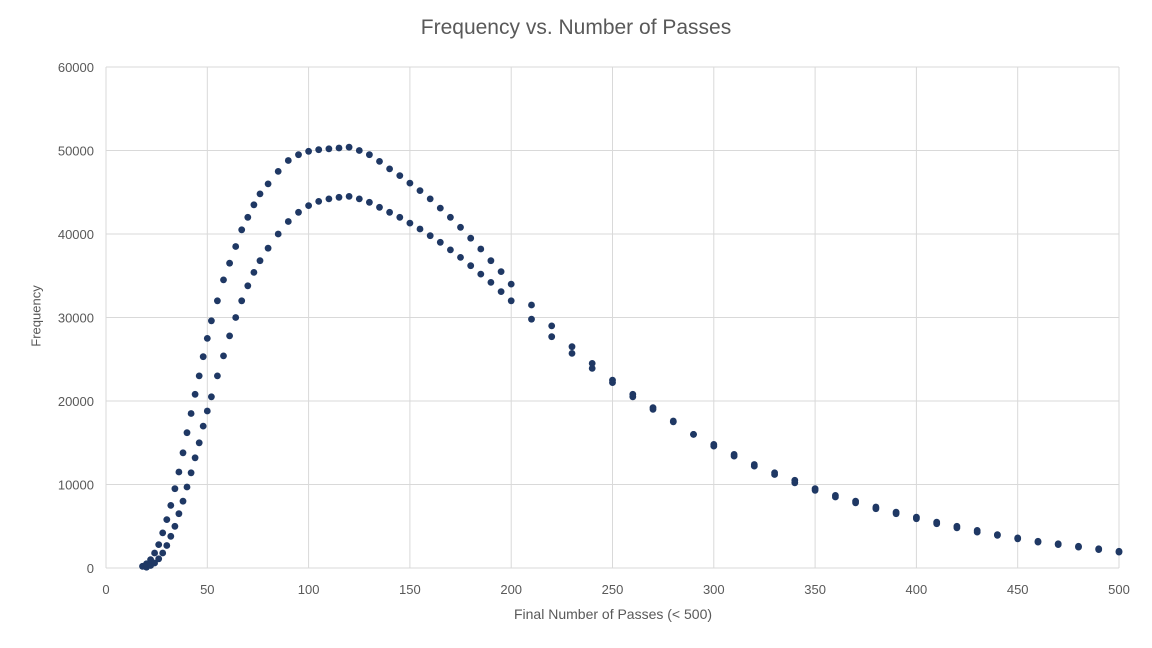  What do you see at coordinates (511, 589) in the screenshot?
I see `x-tick-label: 200` at bounding box center [511, 589].